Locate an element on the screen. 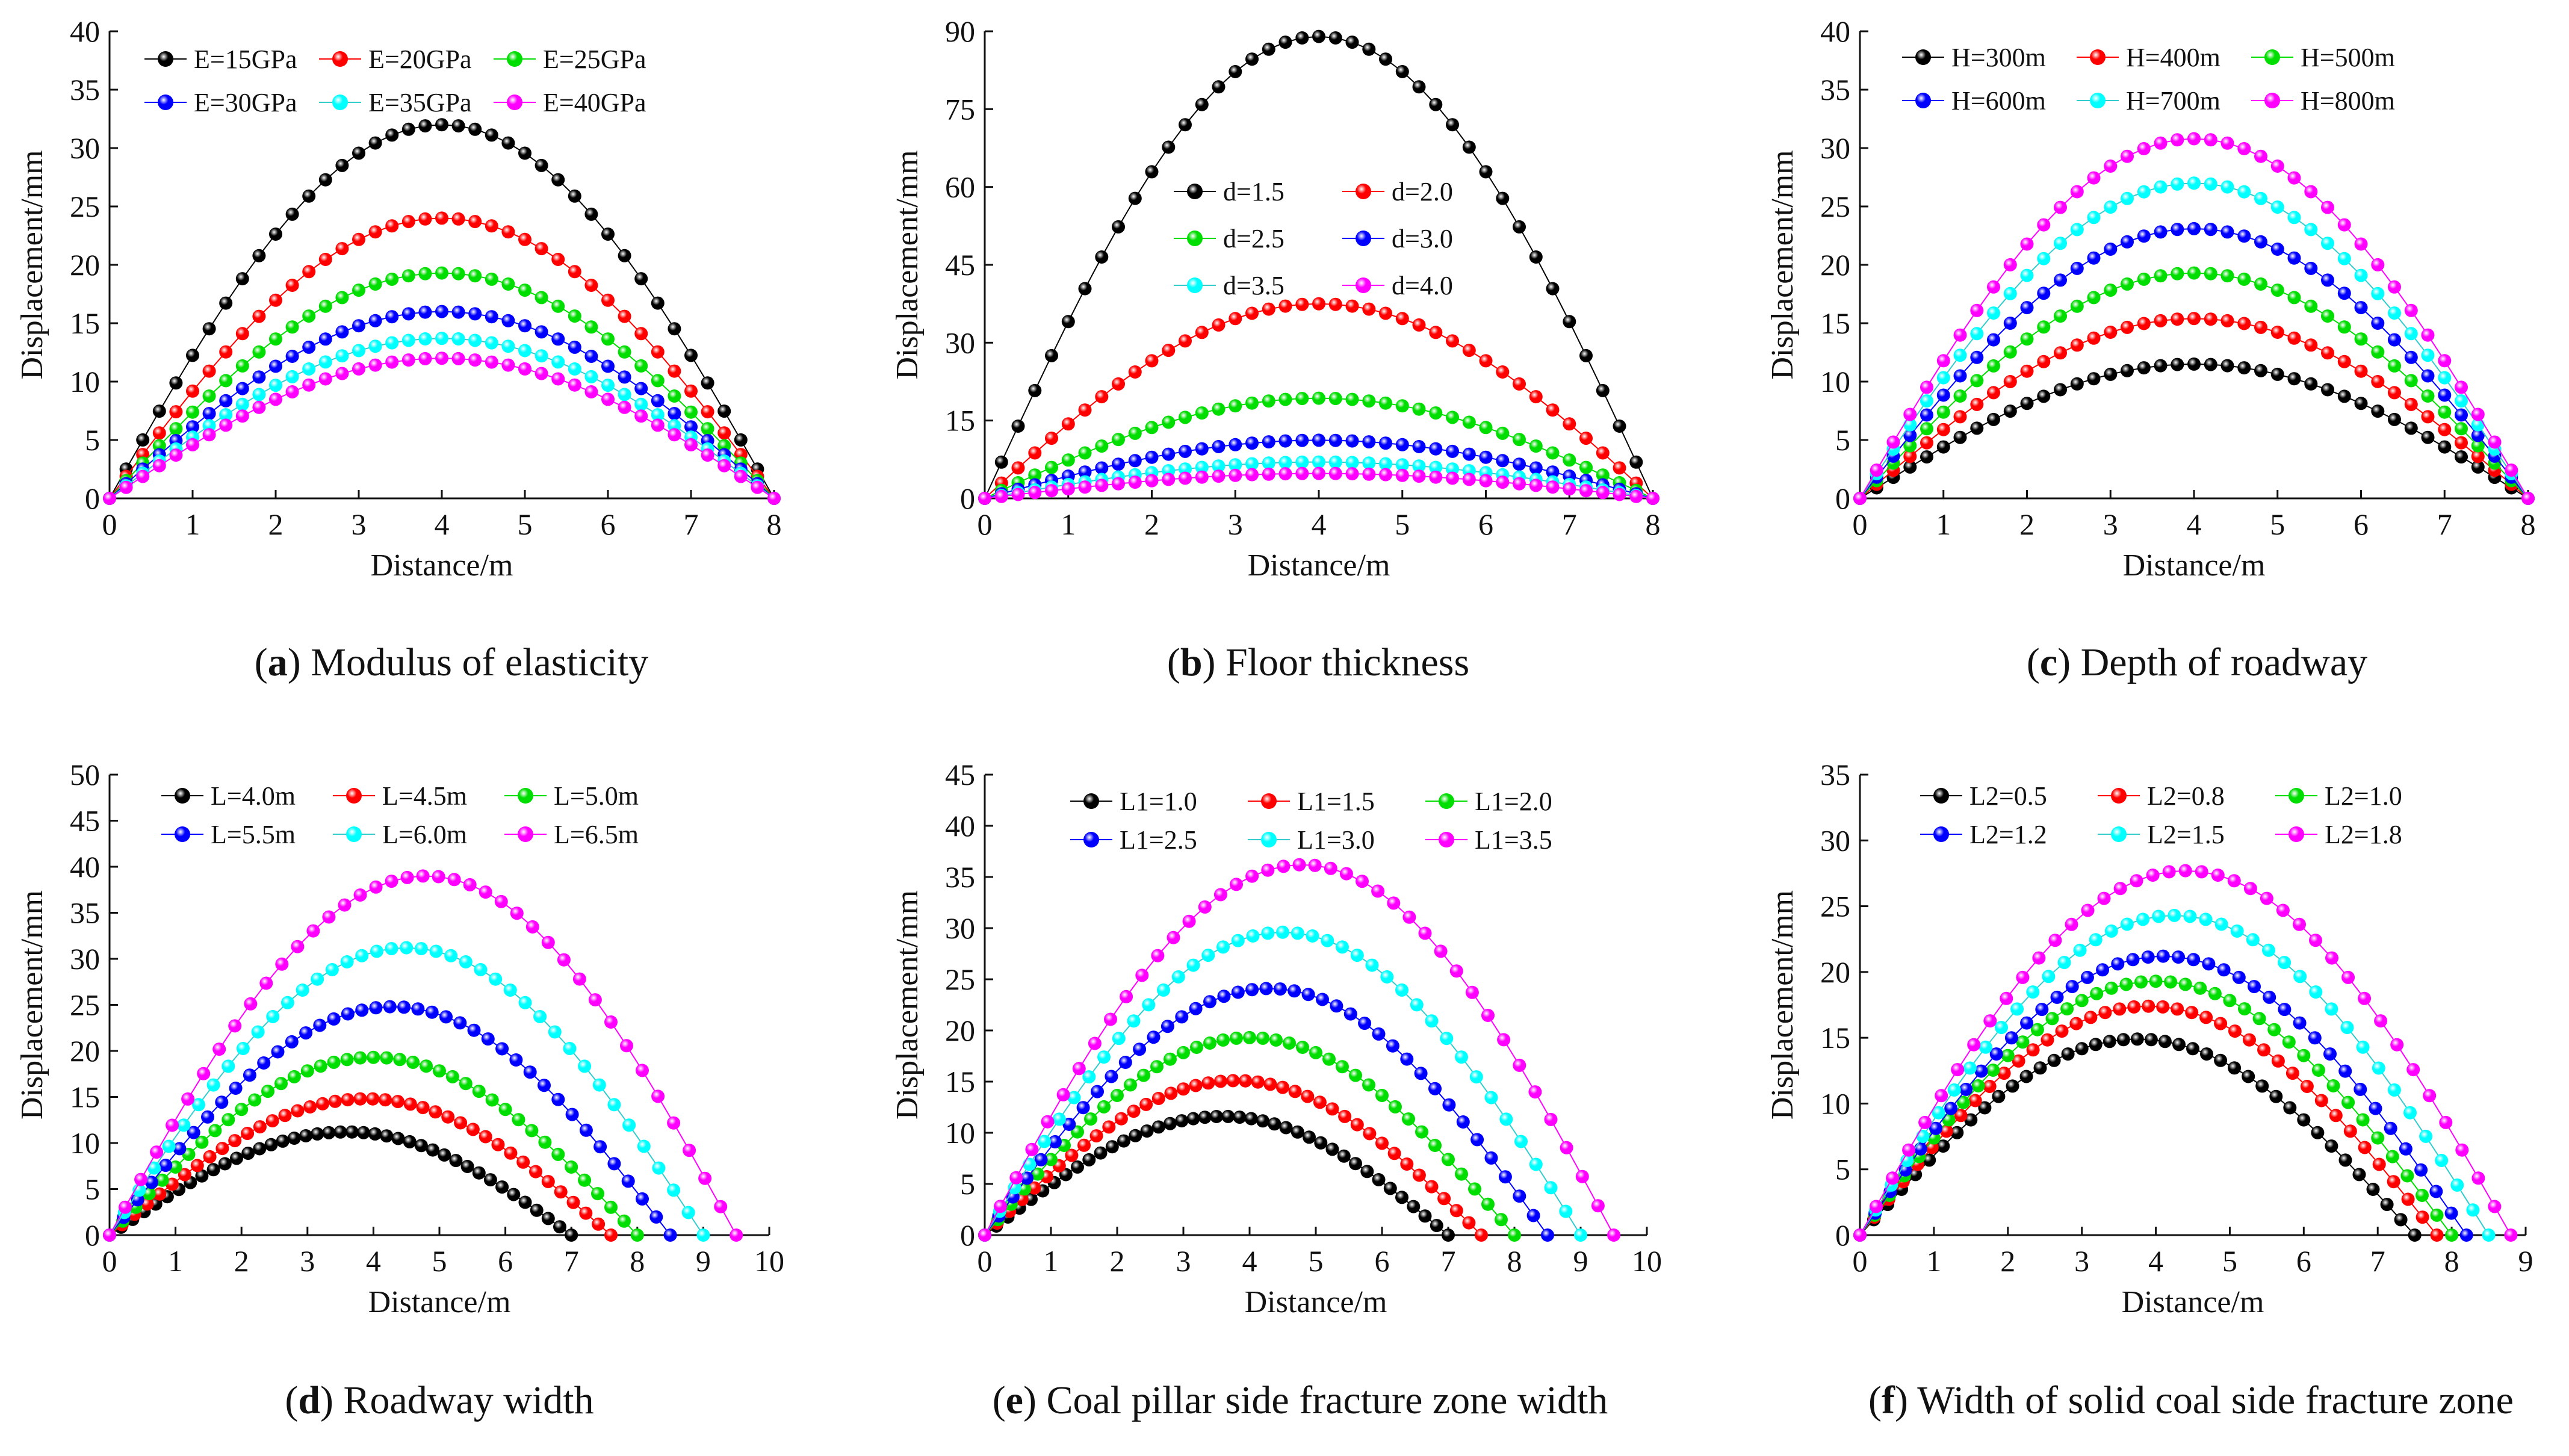 Image resolution: width=2569 pixels, height=1456 pixels. panel-caption: (a) Modulus of elasticity is located at coordinates (452, 662).